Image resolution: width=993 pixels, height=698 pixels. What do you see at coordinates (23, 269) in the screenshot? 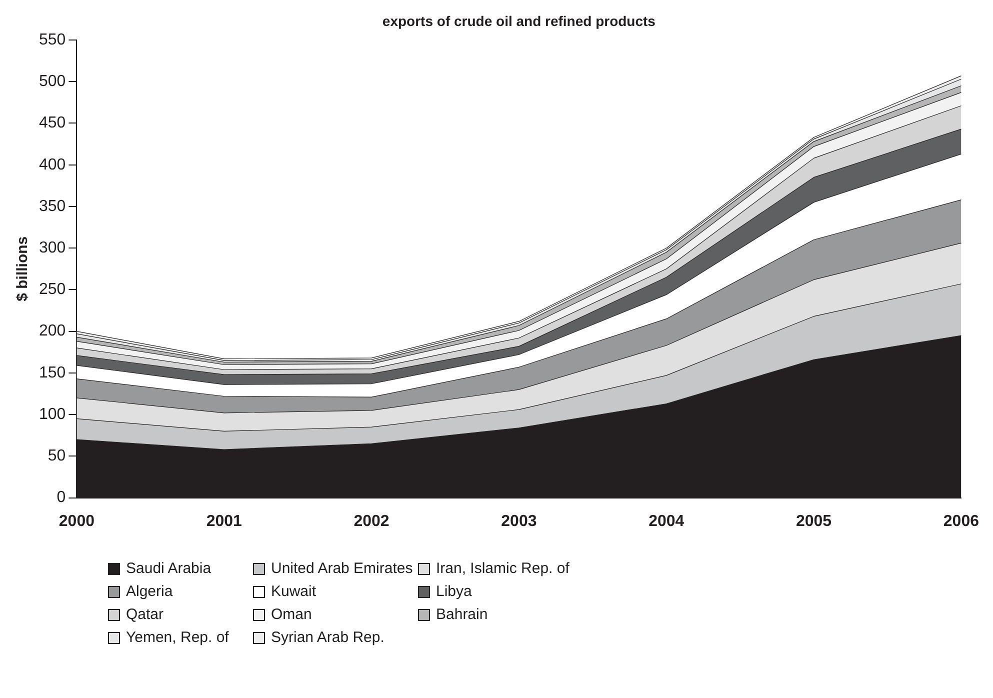
I see `y-axis-title: $ billions` at bounding box center [23, 269].